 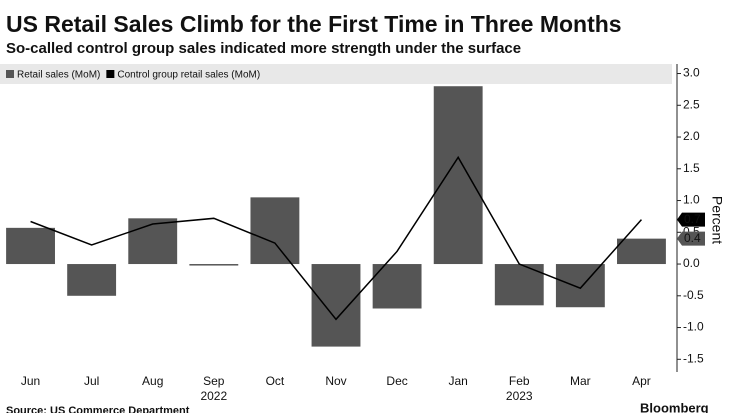 What do you see at coordinates (214, 381) in the screenshot?
I see `x-tick-label: Sep` at bounding box center [214, 381].